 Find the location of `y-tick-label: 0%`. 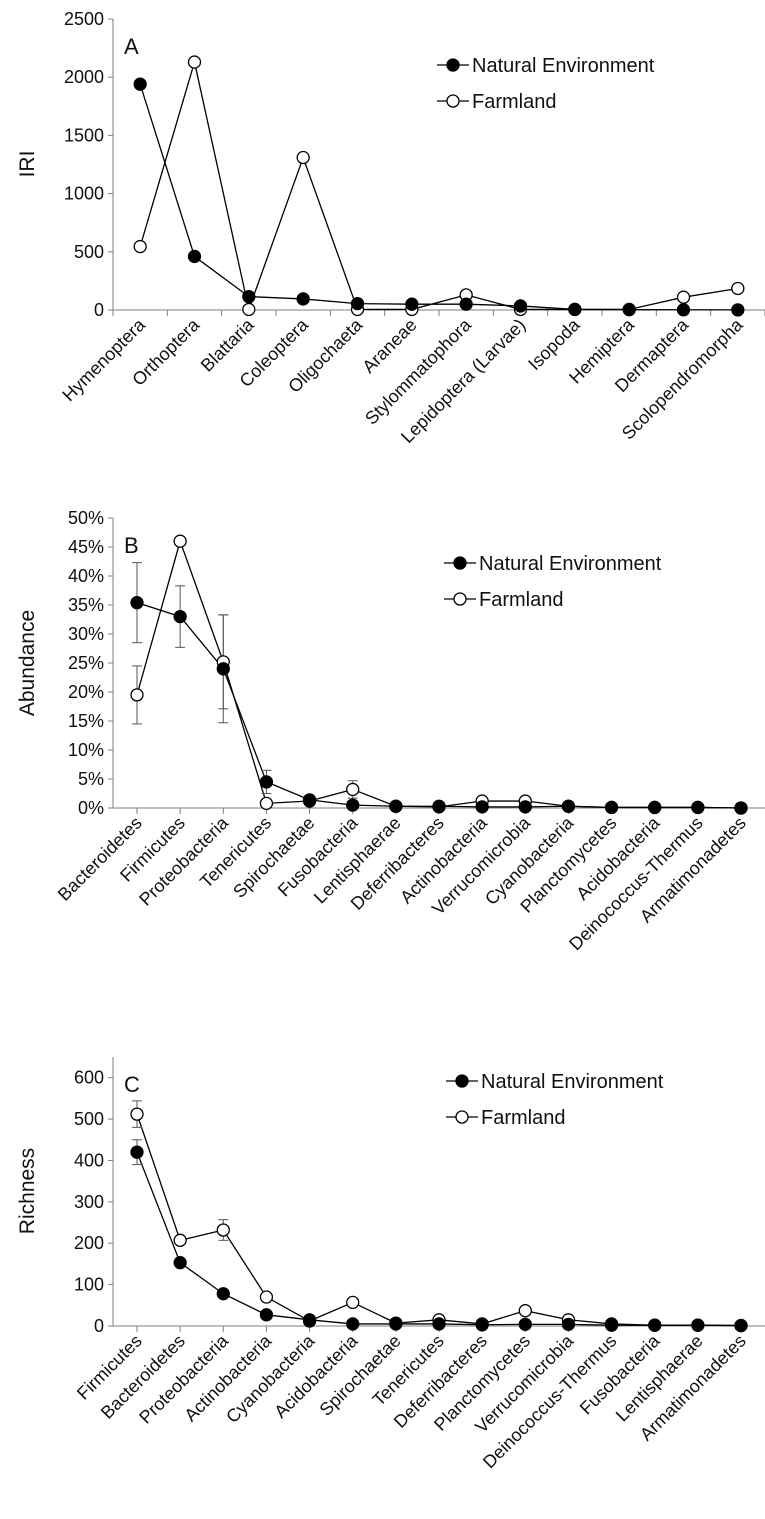

y-tick-label: 0% is located at coordinates (91, 808).